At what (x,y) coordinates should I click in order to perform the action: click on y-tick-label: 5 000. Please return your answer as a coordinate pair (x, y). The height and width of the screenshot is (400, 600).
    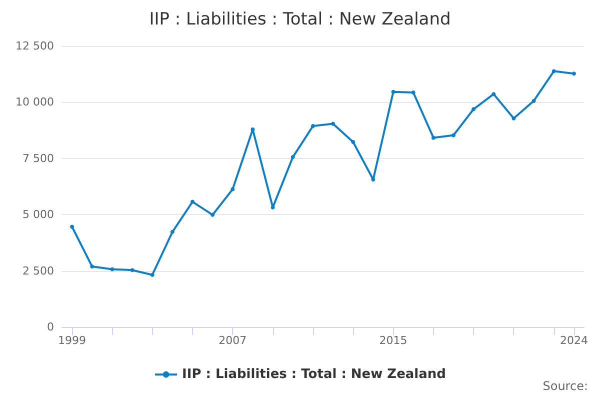
    Looking at the image, I should click on (38, 215).